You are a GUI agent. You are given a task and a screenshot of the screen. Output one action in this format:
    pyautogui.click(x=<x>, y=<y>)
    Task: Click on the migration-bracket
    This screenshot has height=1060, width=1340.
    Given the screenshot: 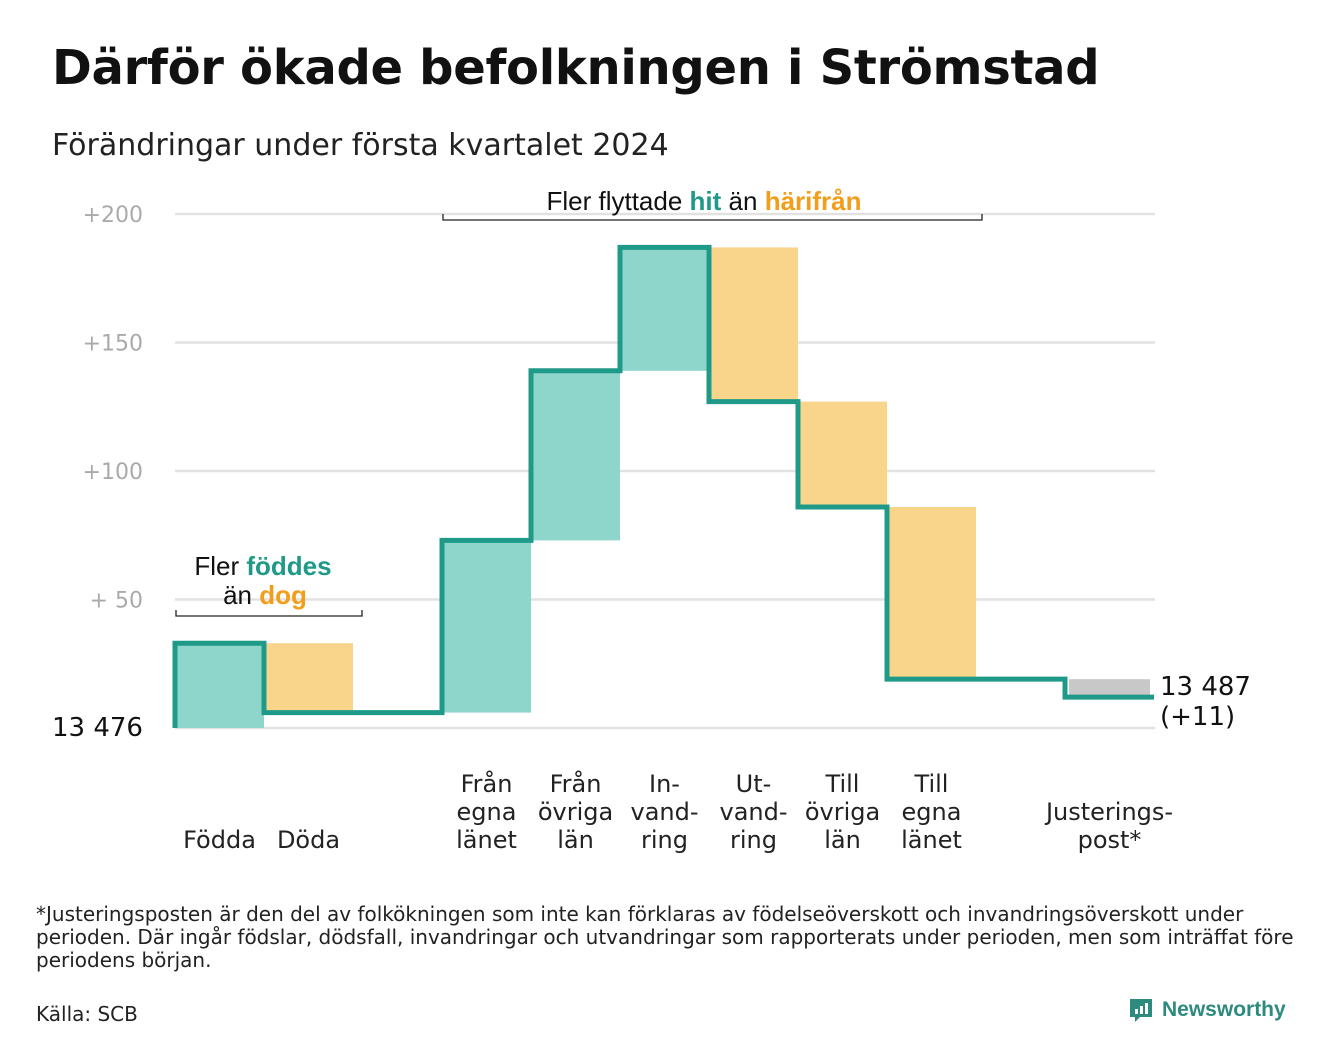 What is the action you would take?
    pyautogui.click(x=712, y=217)
    